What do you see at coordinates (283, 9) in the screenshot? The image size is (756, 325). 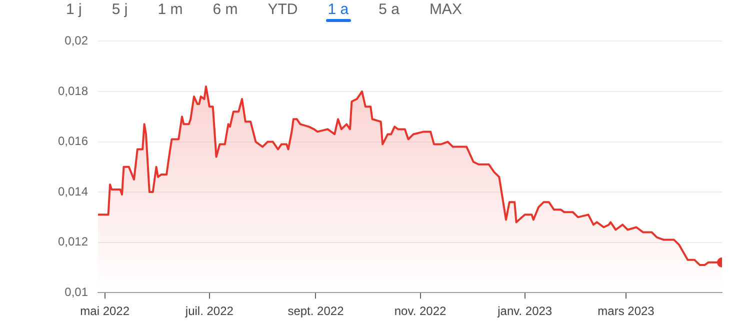 I see `text: YTD` at bounding box center [283, 9].